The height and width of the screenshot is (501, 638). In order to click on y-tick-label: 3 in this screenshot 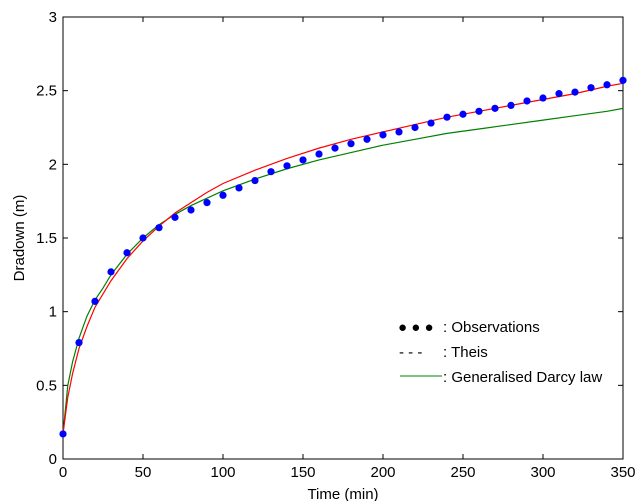, I will do `click(53, 17)`.